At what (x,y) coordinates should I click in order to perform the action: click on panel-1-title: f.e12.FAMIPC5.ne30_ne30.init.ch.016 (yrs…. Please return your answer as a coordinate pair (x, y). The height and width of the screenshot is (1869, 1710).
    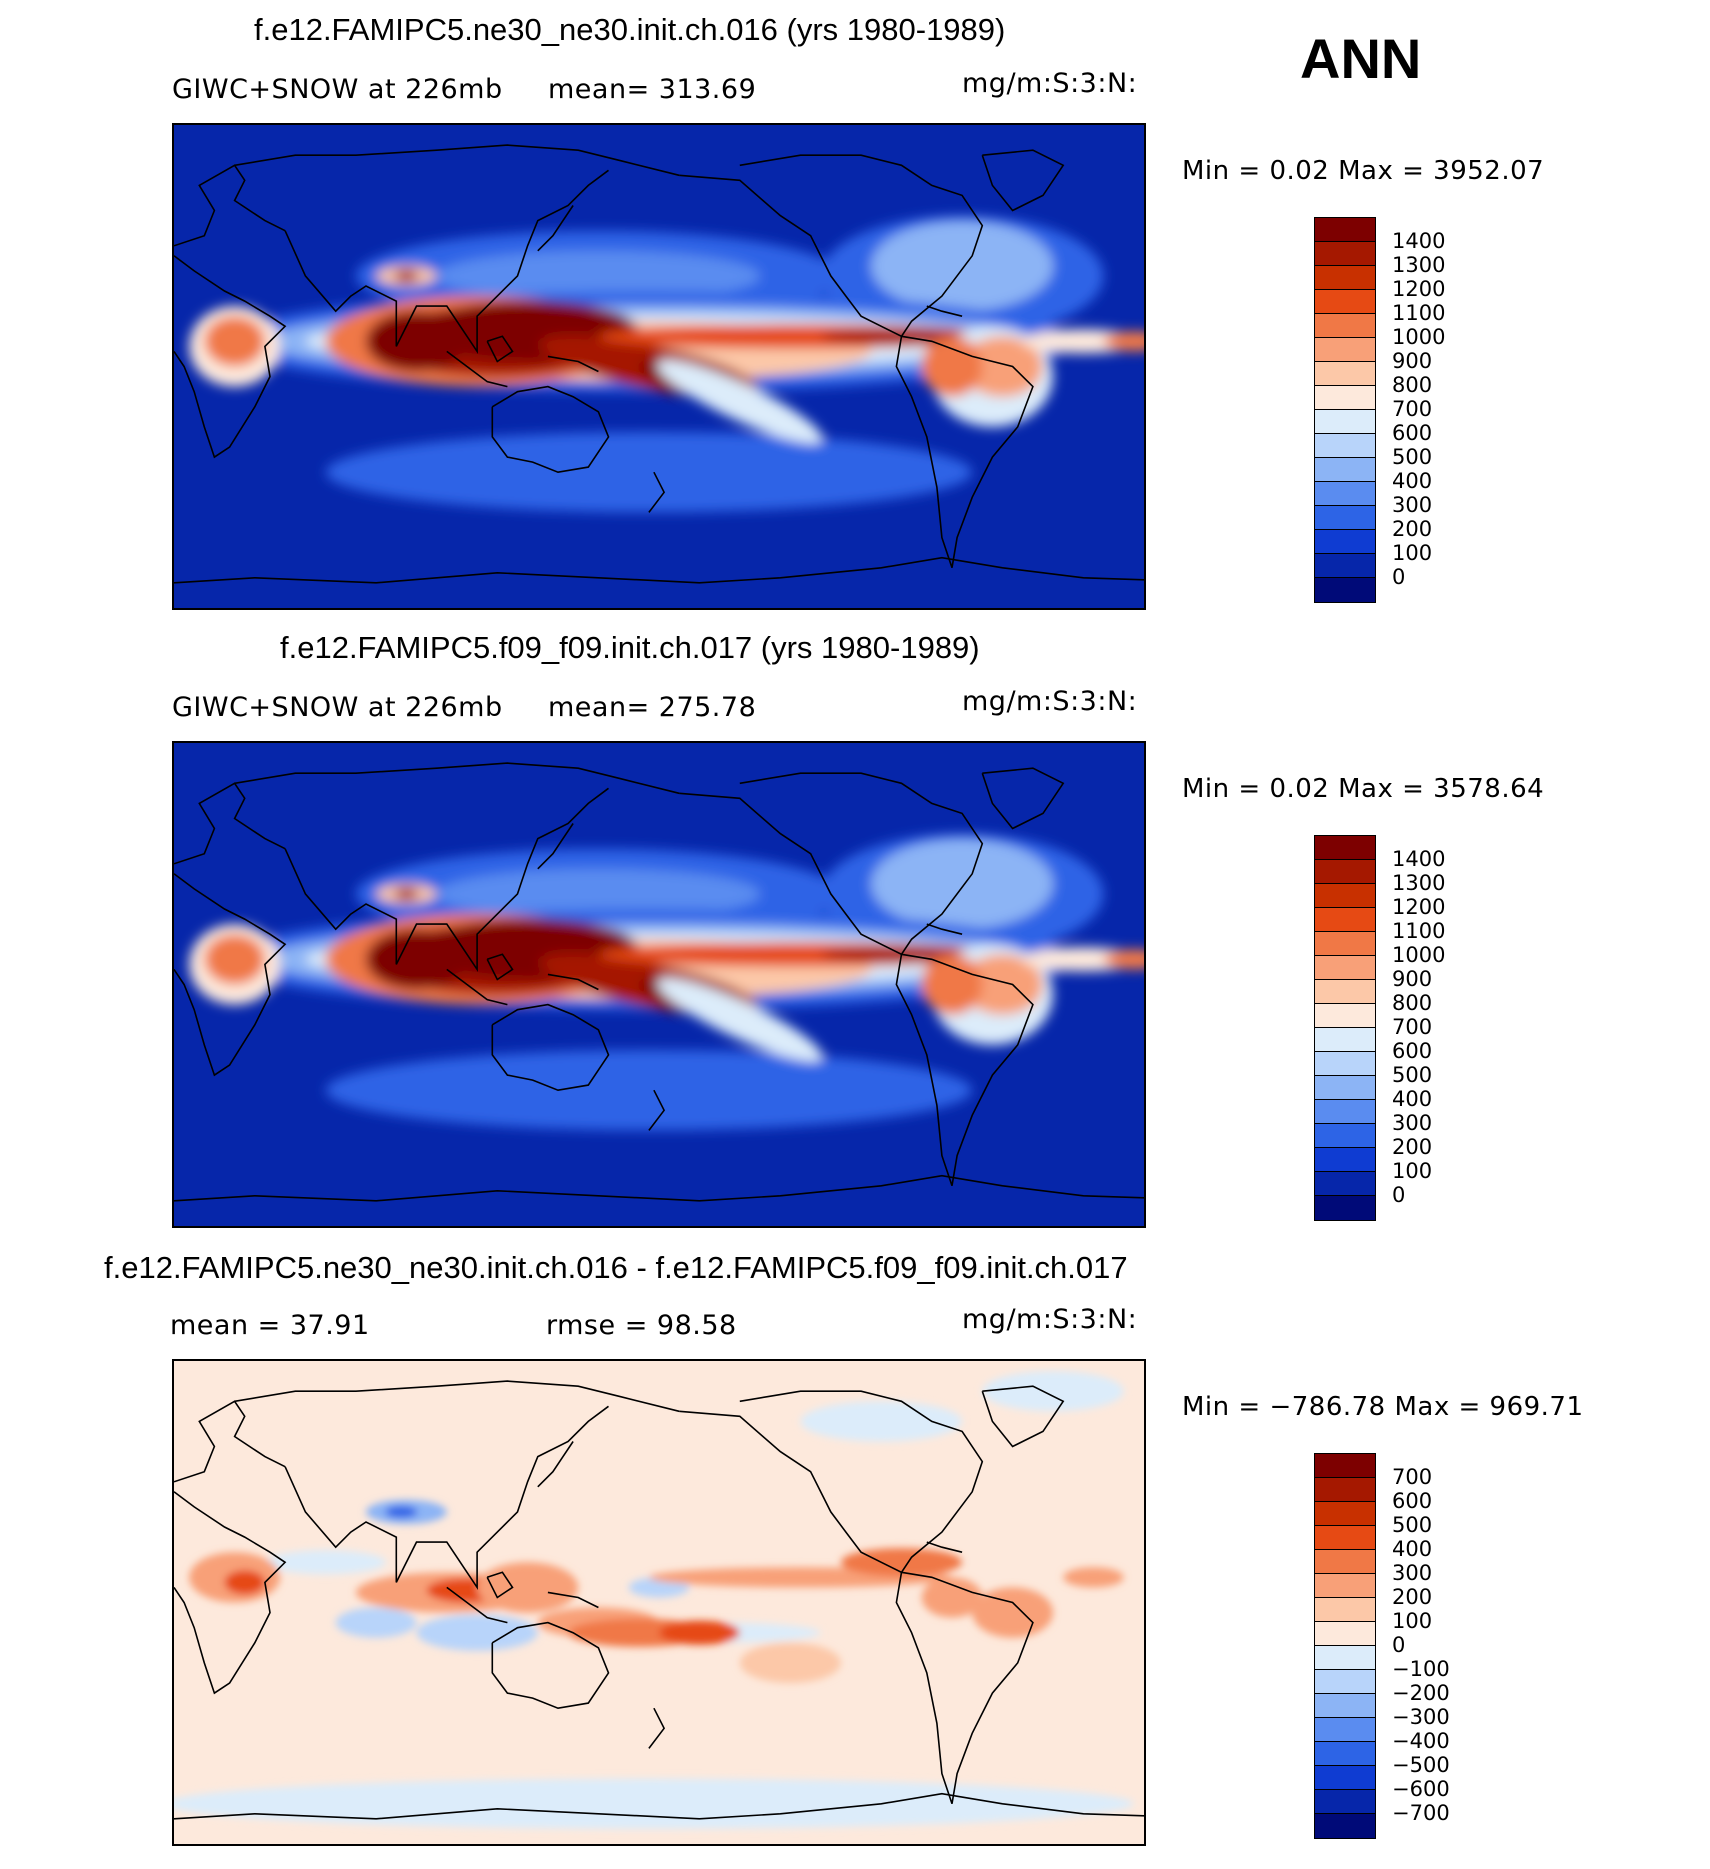
    Looking at the image, I should click on (630, 29).